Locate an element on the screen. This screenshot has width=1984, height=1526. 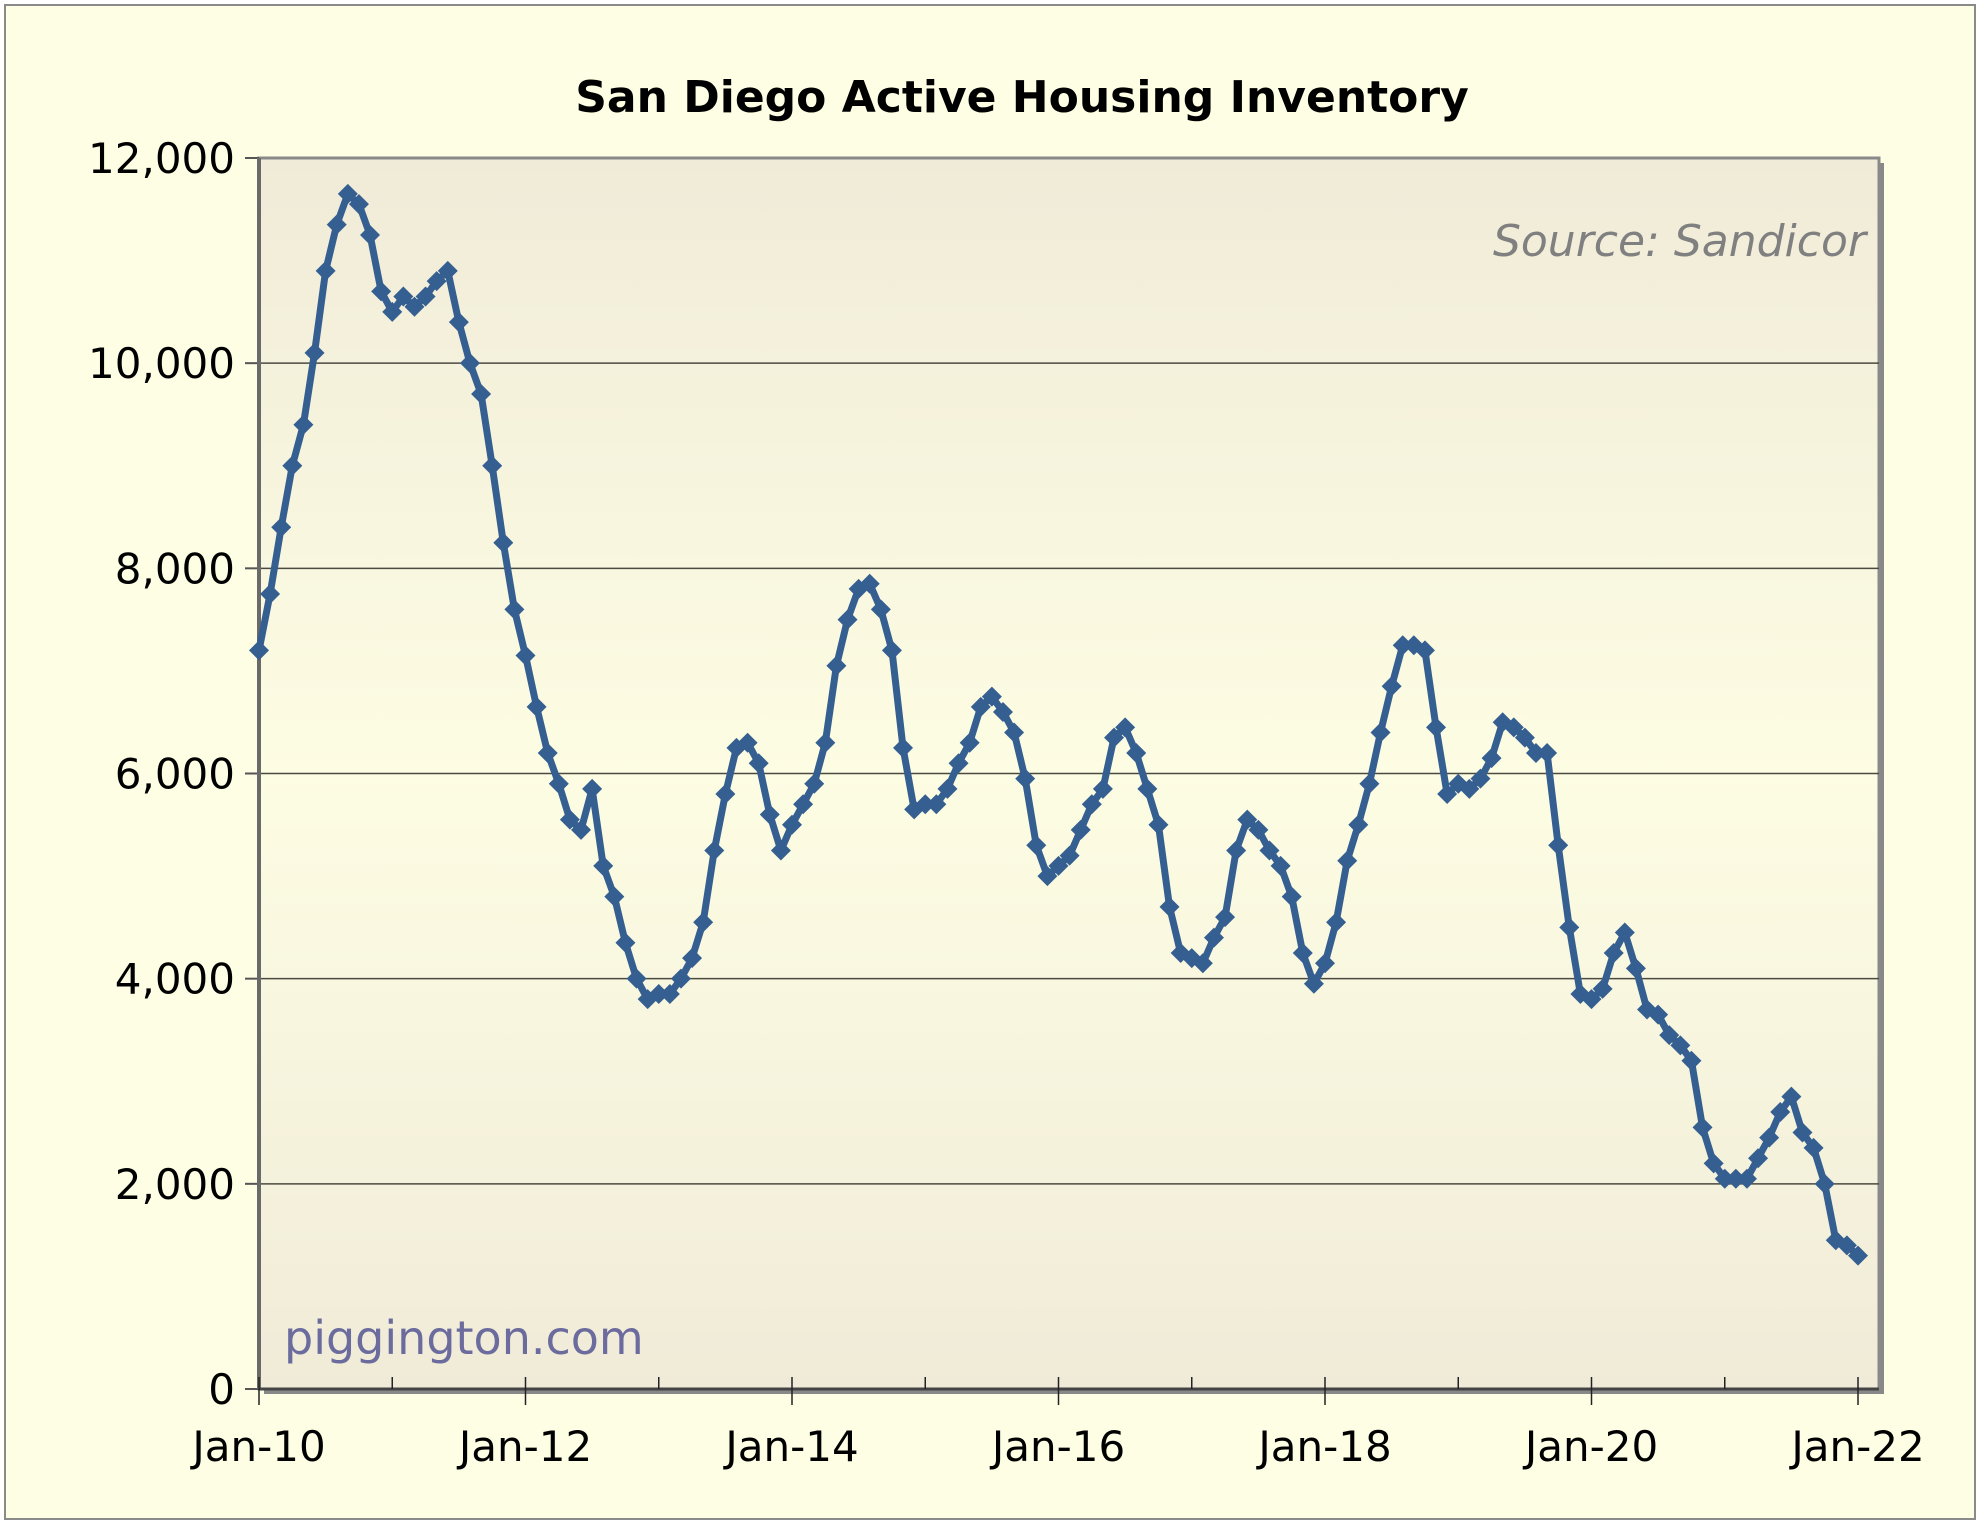
y-tick-label: 8,000 is located at coordinates (175, 568).